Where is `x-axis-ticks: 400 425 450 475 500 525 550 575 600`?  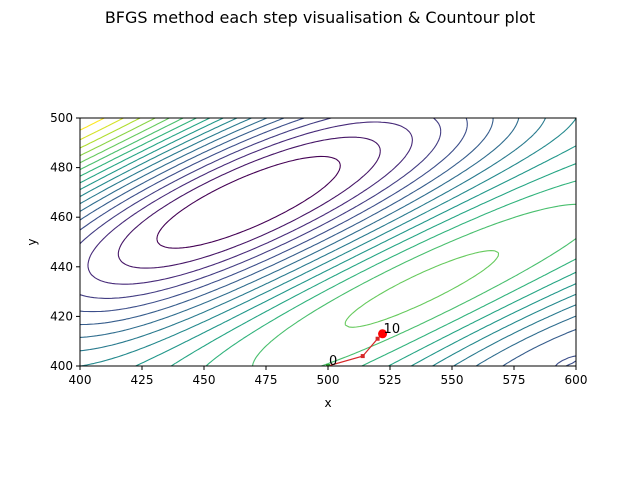 x-axis-ticks: 400 425 450 475 500 525 550 575 600 is located at coordinates (328, 376).